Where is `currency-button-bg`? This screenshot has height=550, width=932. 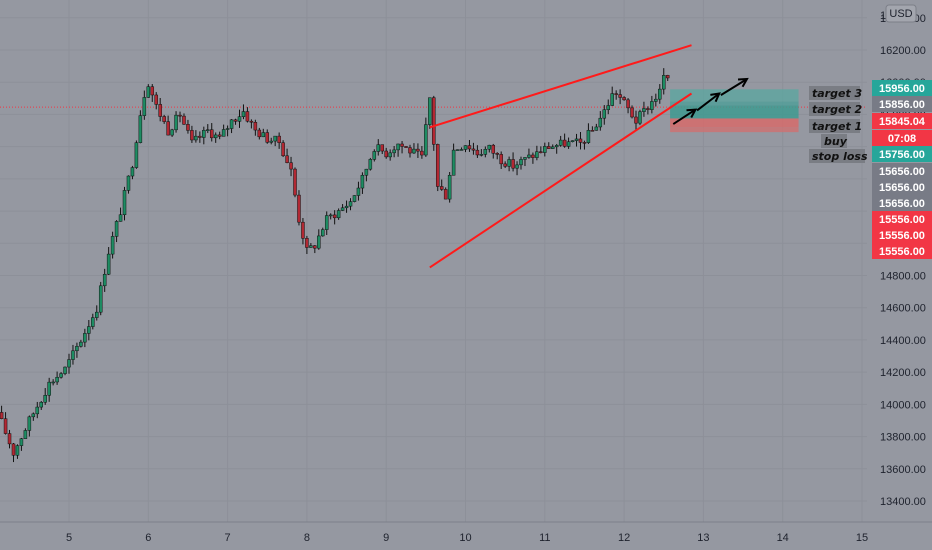 currency-button-bg is located at coordinates (901, 13).